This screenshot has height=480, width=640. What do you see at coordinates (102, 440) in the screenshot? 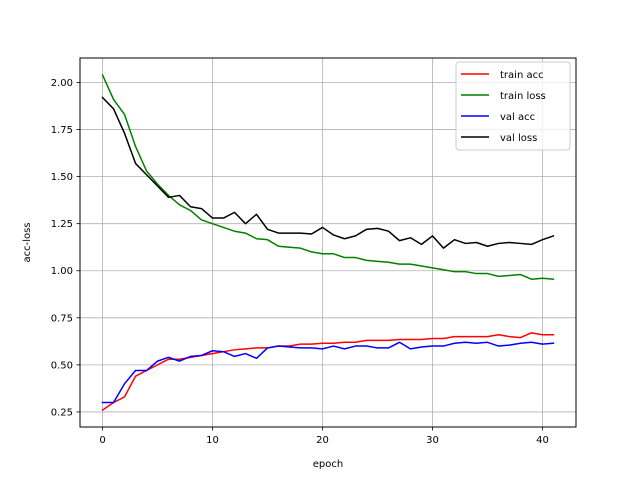
I see `x-tick-label: 0` at bounding box center [102, 440].